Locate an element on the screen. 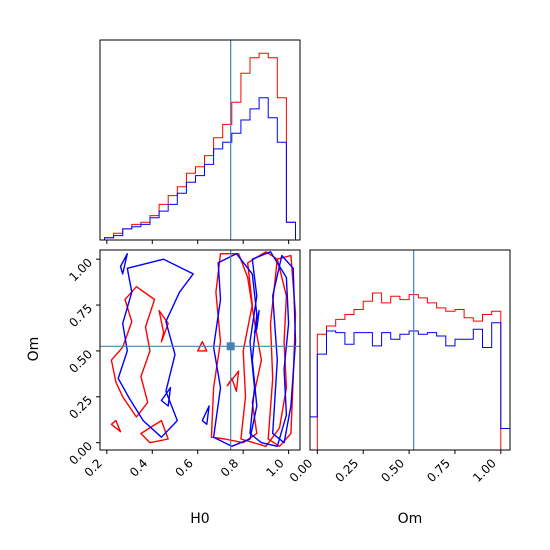 The height and width of the screenshot is (550, 550). contour-y-tick-label-4: 1.00 is located at coordinates (80, 269).